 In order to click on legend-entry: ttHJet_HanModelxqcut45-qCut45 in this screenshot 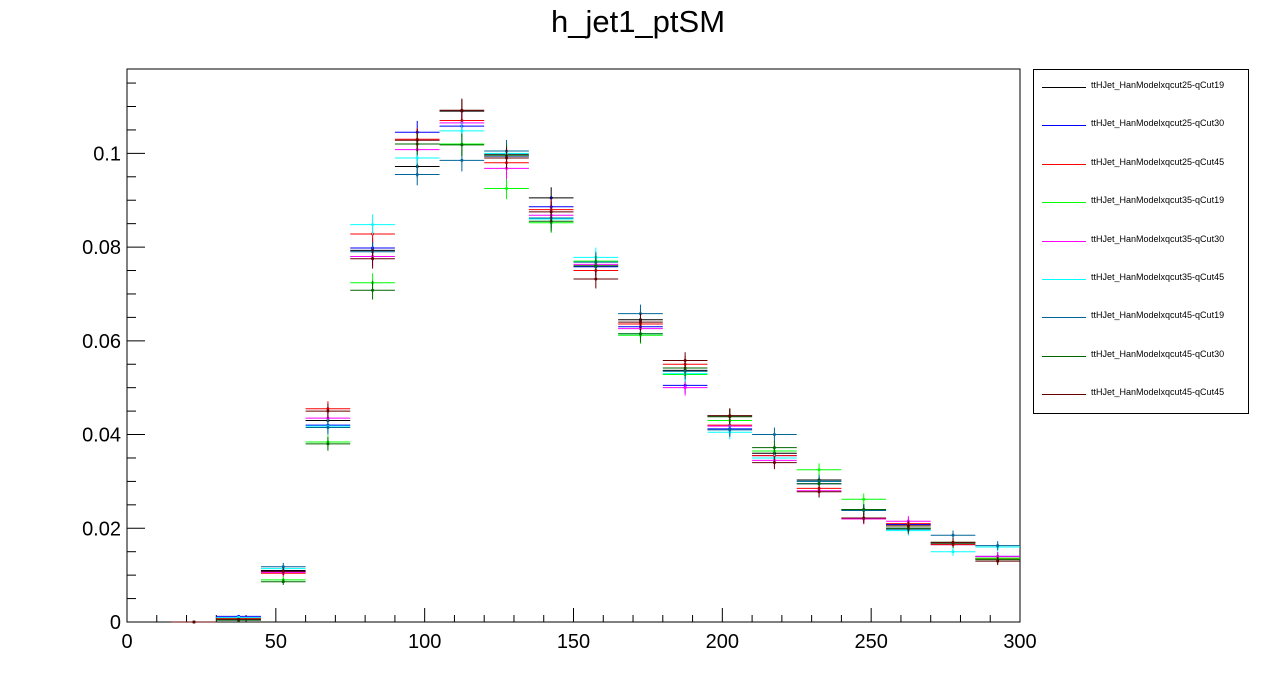, I will do `click(1141, 395)`.